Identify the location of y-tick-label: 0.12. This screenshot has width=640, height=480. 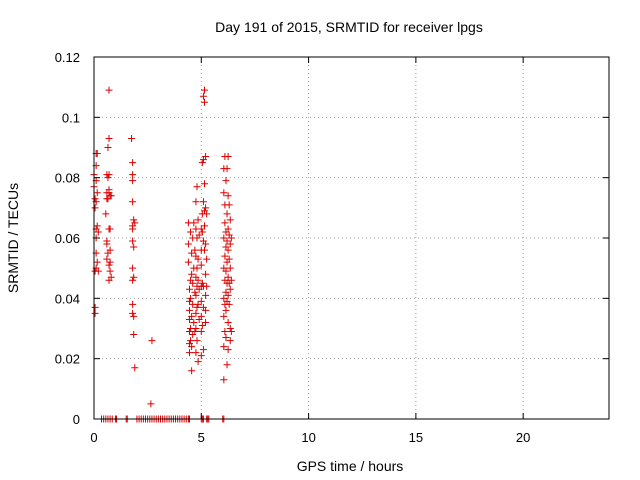
(67, 57).